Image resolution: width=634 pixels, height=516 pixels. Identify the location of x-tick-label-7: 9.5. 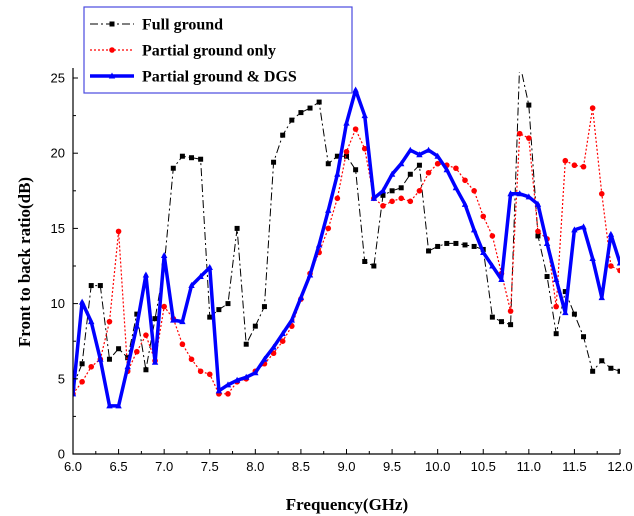
(392, 466).